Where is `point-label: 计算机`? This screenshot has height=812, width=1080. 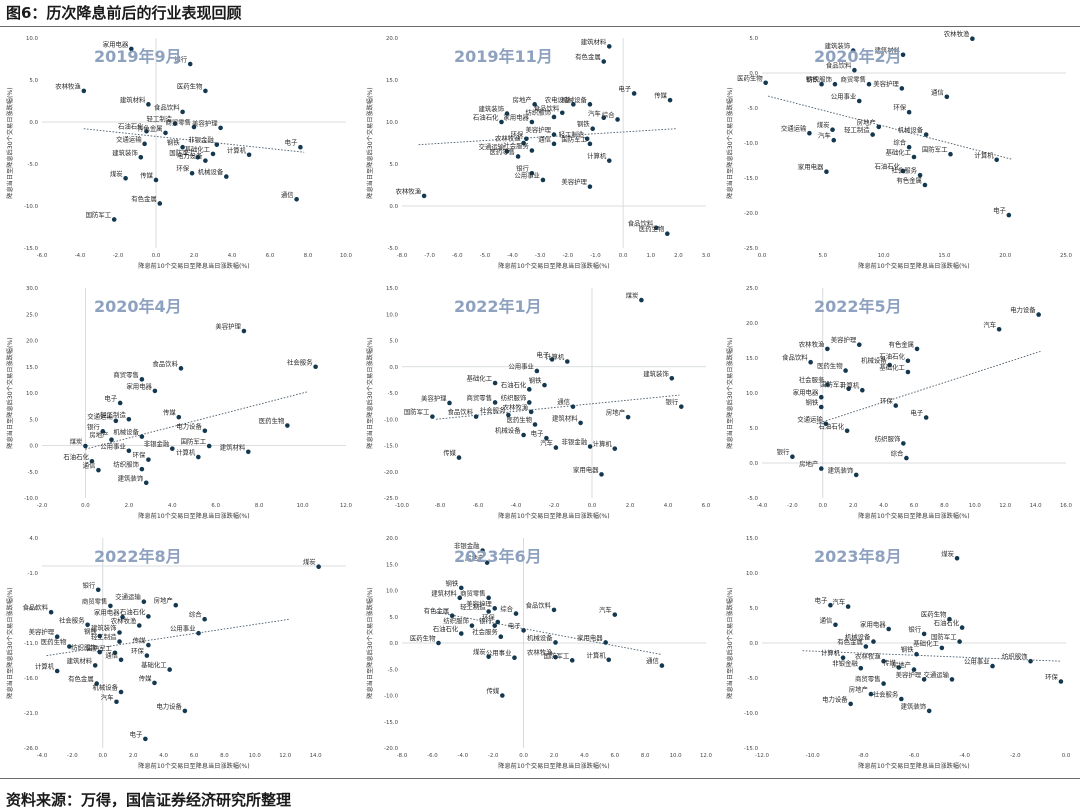
point-label: 计算机 is located at coordinates (597, 654).